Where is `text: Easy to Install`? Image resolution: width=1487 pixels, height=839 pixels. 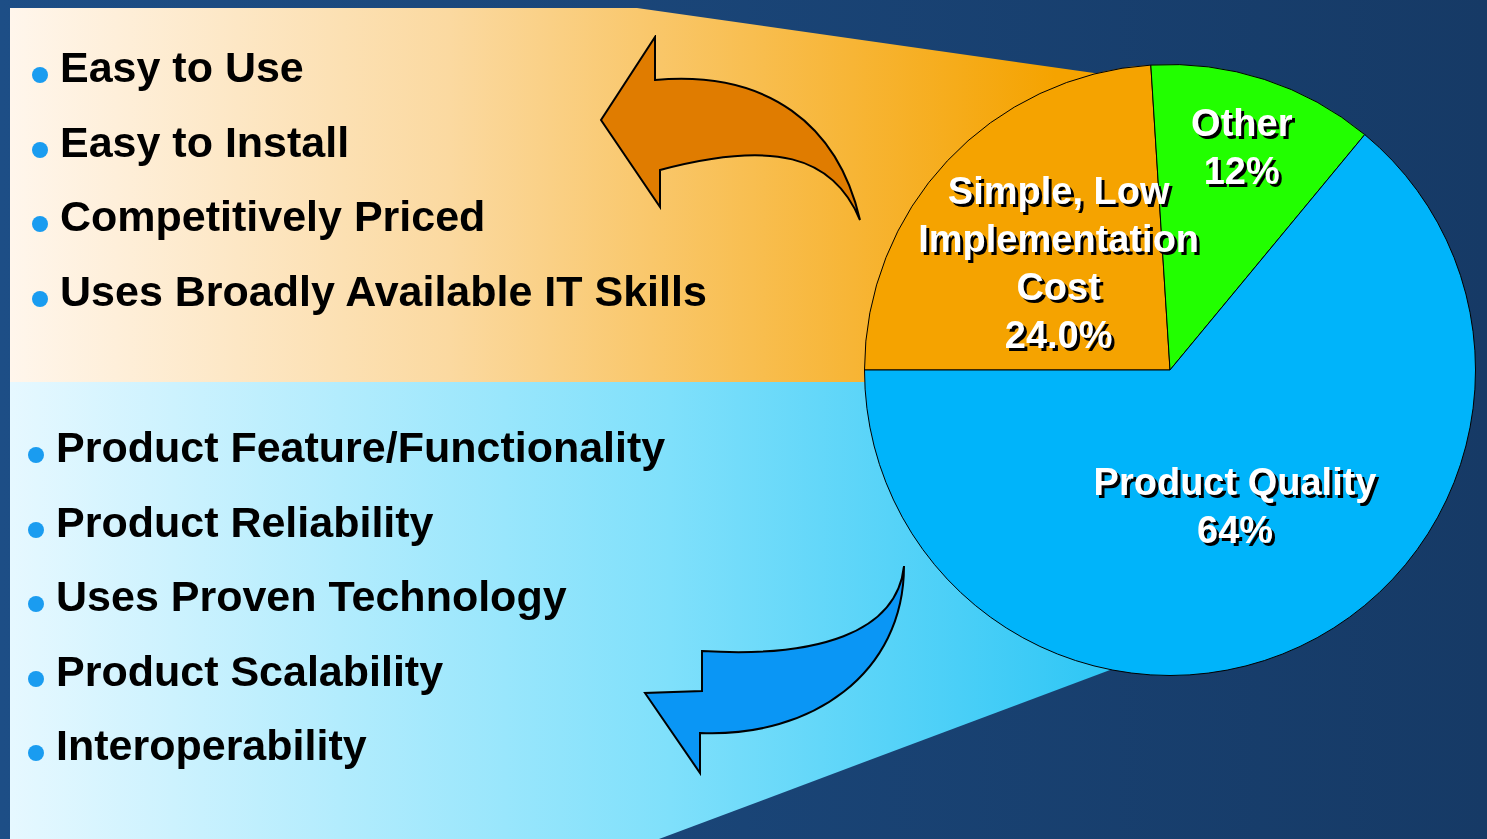
text: Easy to Install is located at coordinates (368, 149).